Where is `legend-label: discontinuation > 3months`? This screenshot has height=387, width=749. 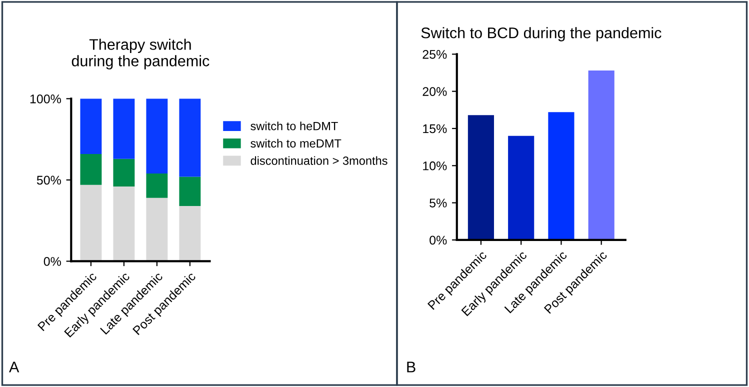 legend-label: discontinuation > 3months is located at coordinates (319, 160).